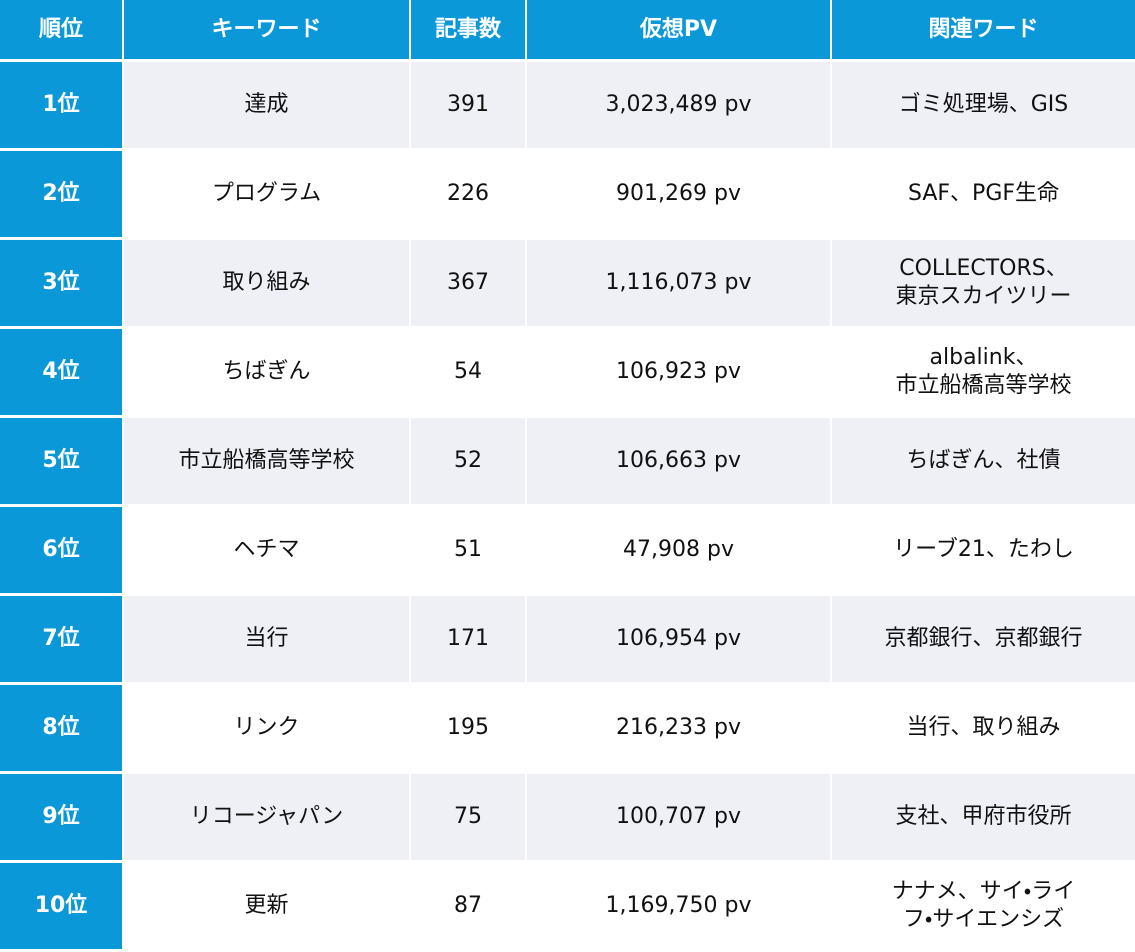 Image resolution: width=1135 pixels, height=952 pixels. Describe the element at coordinates (266, 29) in the screenshot. I see `header-cell: キーワード` at that location.